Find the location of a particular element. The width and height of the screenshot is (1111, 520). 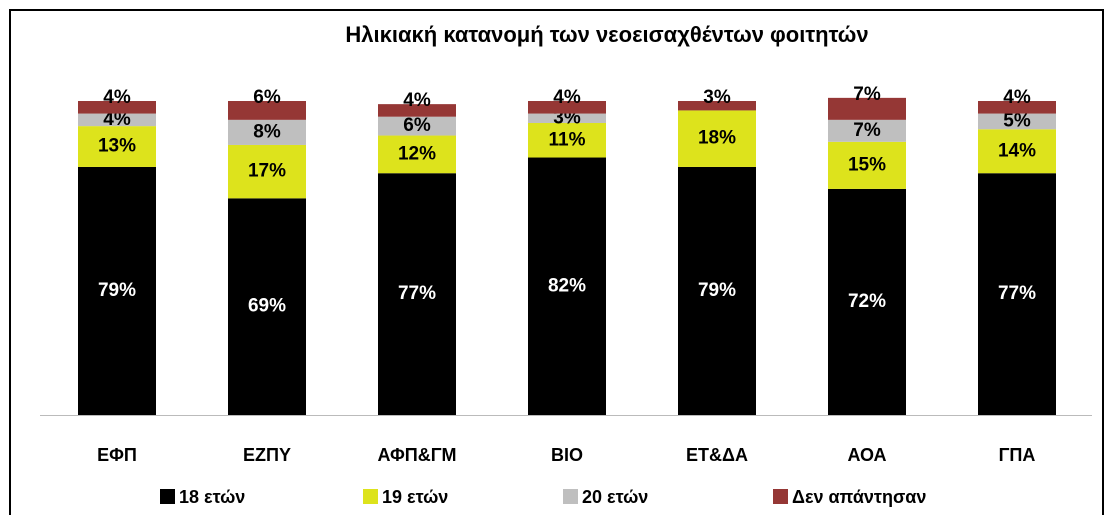

x-tick-label: ΕΦΠ is located at coordinates (117, 455).